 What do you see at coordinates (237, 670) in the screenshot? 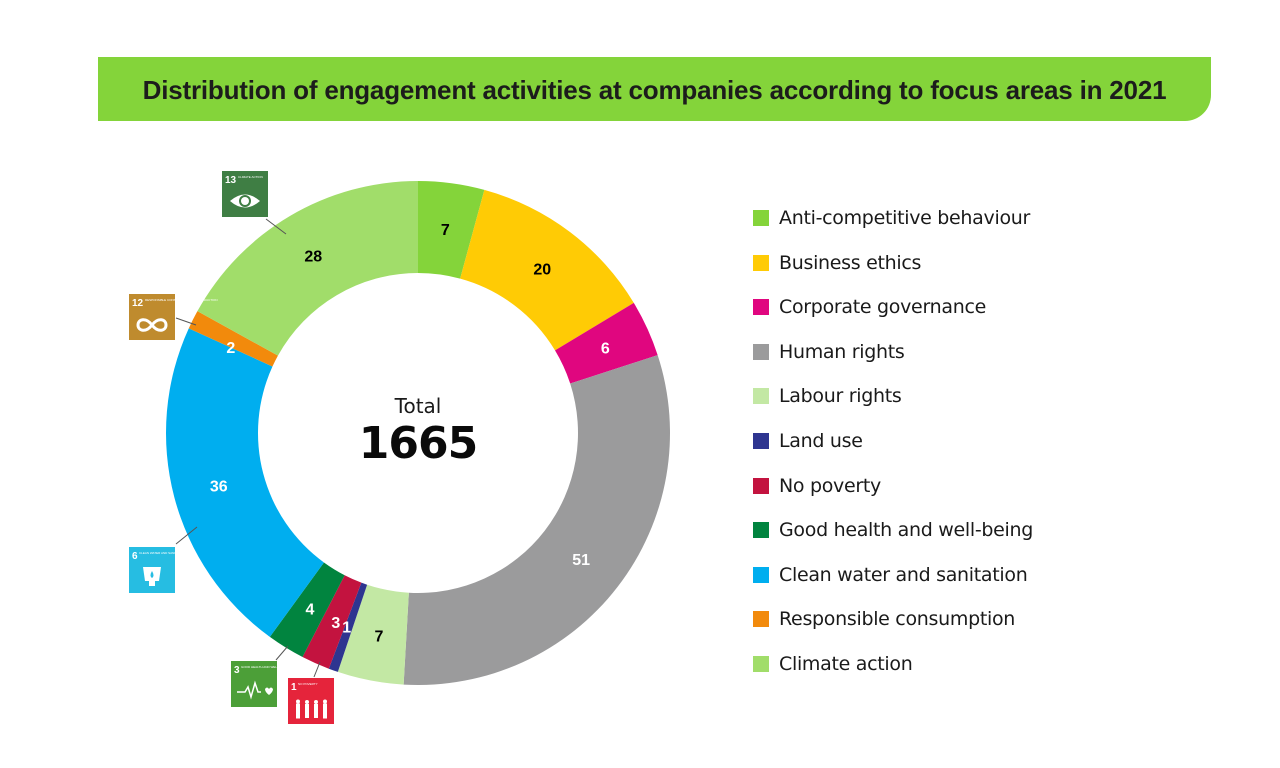
I see `svg-text: 3` at bounding box center [237, 670].